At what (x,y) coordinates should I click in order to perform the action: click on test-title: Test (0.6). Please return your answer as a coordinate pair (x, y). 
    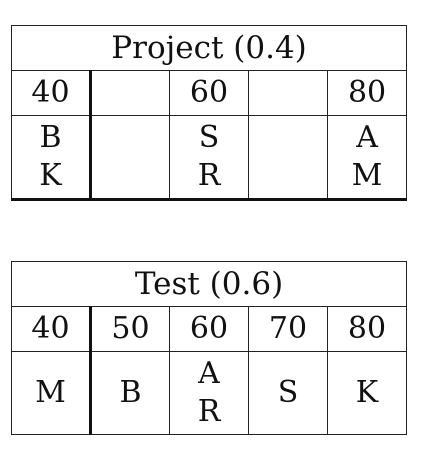
    Looking at the image, I should click on (209, 284).